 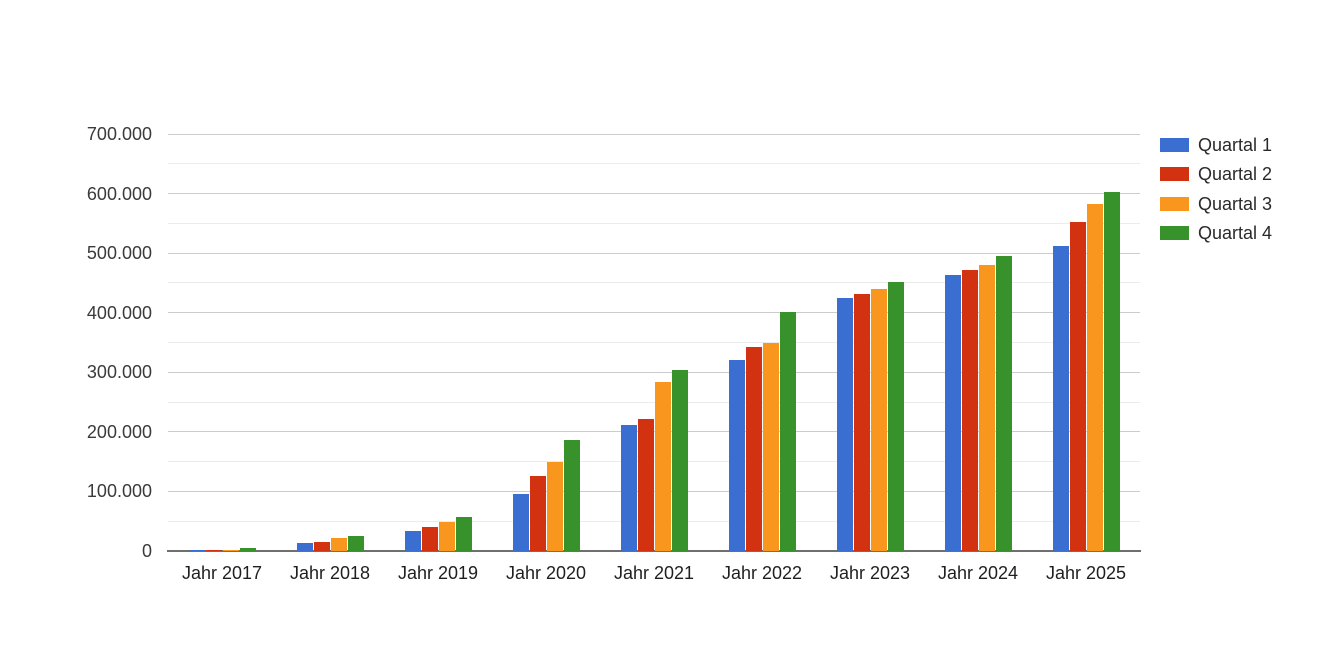 I want to click on bar-quartal-1-jahr-2022, so click(x=736, y=455).